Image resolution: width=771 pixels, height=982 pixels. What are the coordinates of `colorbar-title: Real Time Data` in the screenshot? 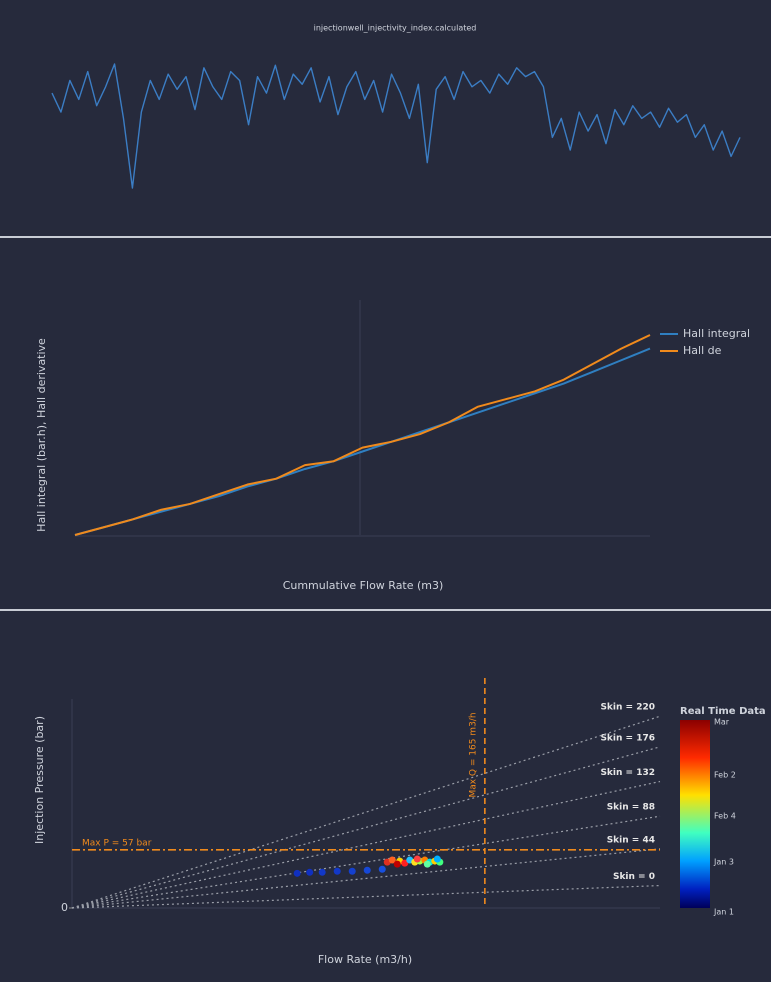 It's located at (723, 711).